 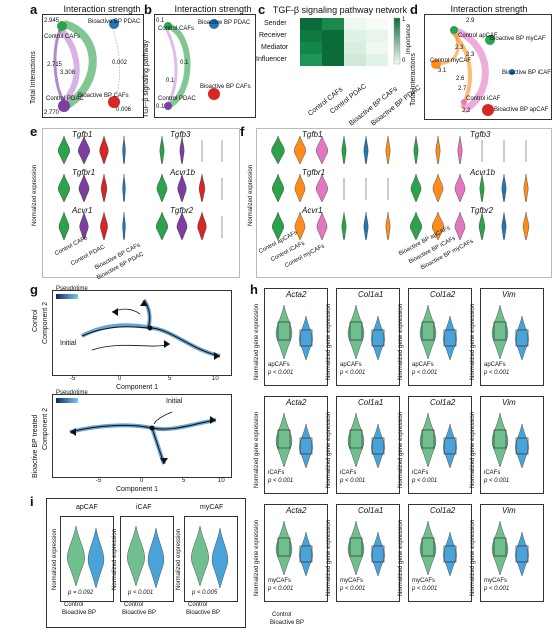 What do you see at coordinates (81, 593) in the screenshot?
I see `panel-i-pvalue: p = 0.092` at bounding box center [81, 593].